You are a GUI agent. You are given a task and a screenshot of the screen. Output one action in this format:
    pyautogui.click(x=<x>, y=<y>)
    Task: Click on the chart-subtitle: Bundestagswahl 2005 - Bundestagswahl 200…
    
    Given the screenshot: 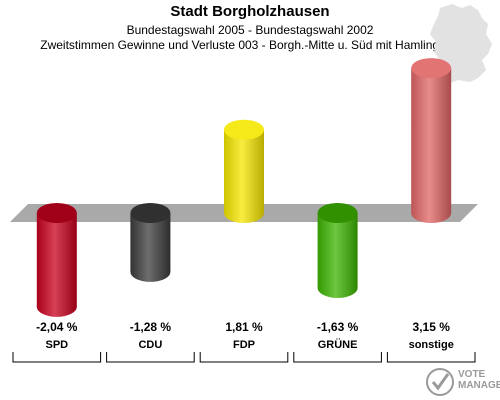 What is the action you would take?
    pyautogui.click(x=250, y=30)
    